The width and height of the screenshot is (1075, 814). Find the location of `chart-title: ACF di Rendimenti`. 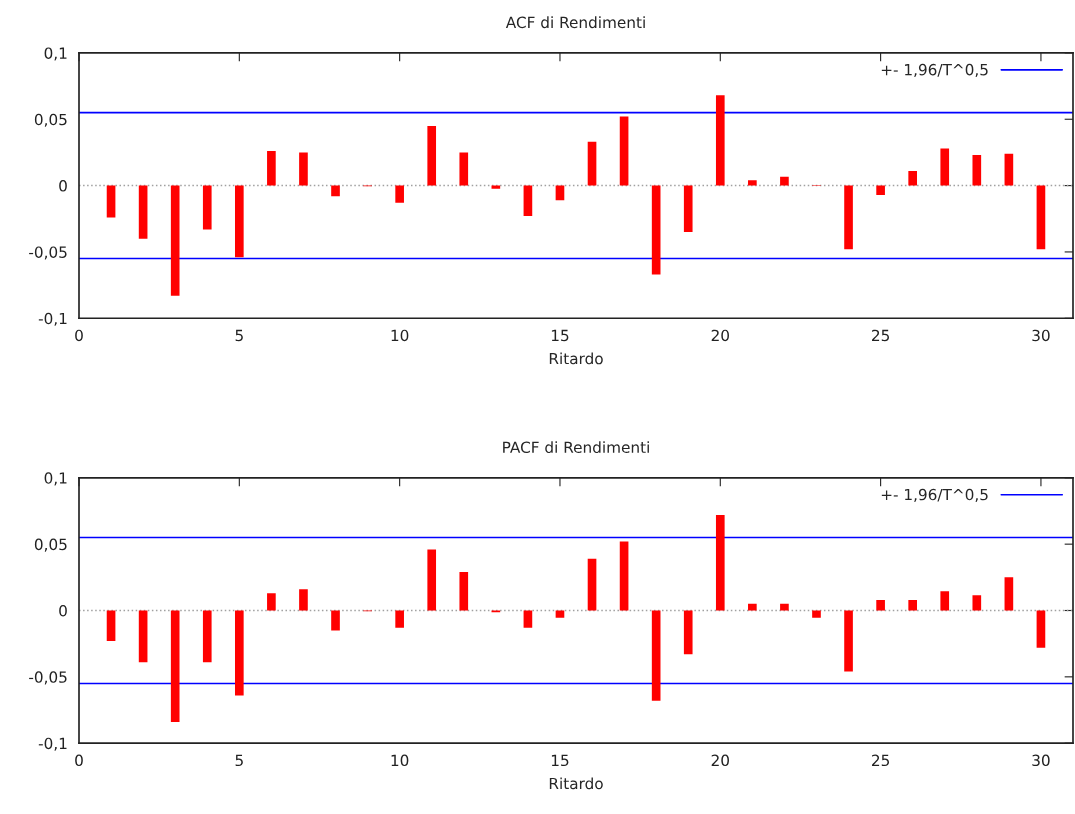

chart-title: ACF di Rendimenti is located at coordinates (575, 22).